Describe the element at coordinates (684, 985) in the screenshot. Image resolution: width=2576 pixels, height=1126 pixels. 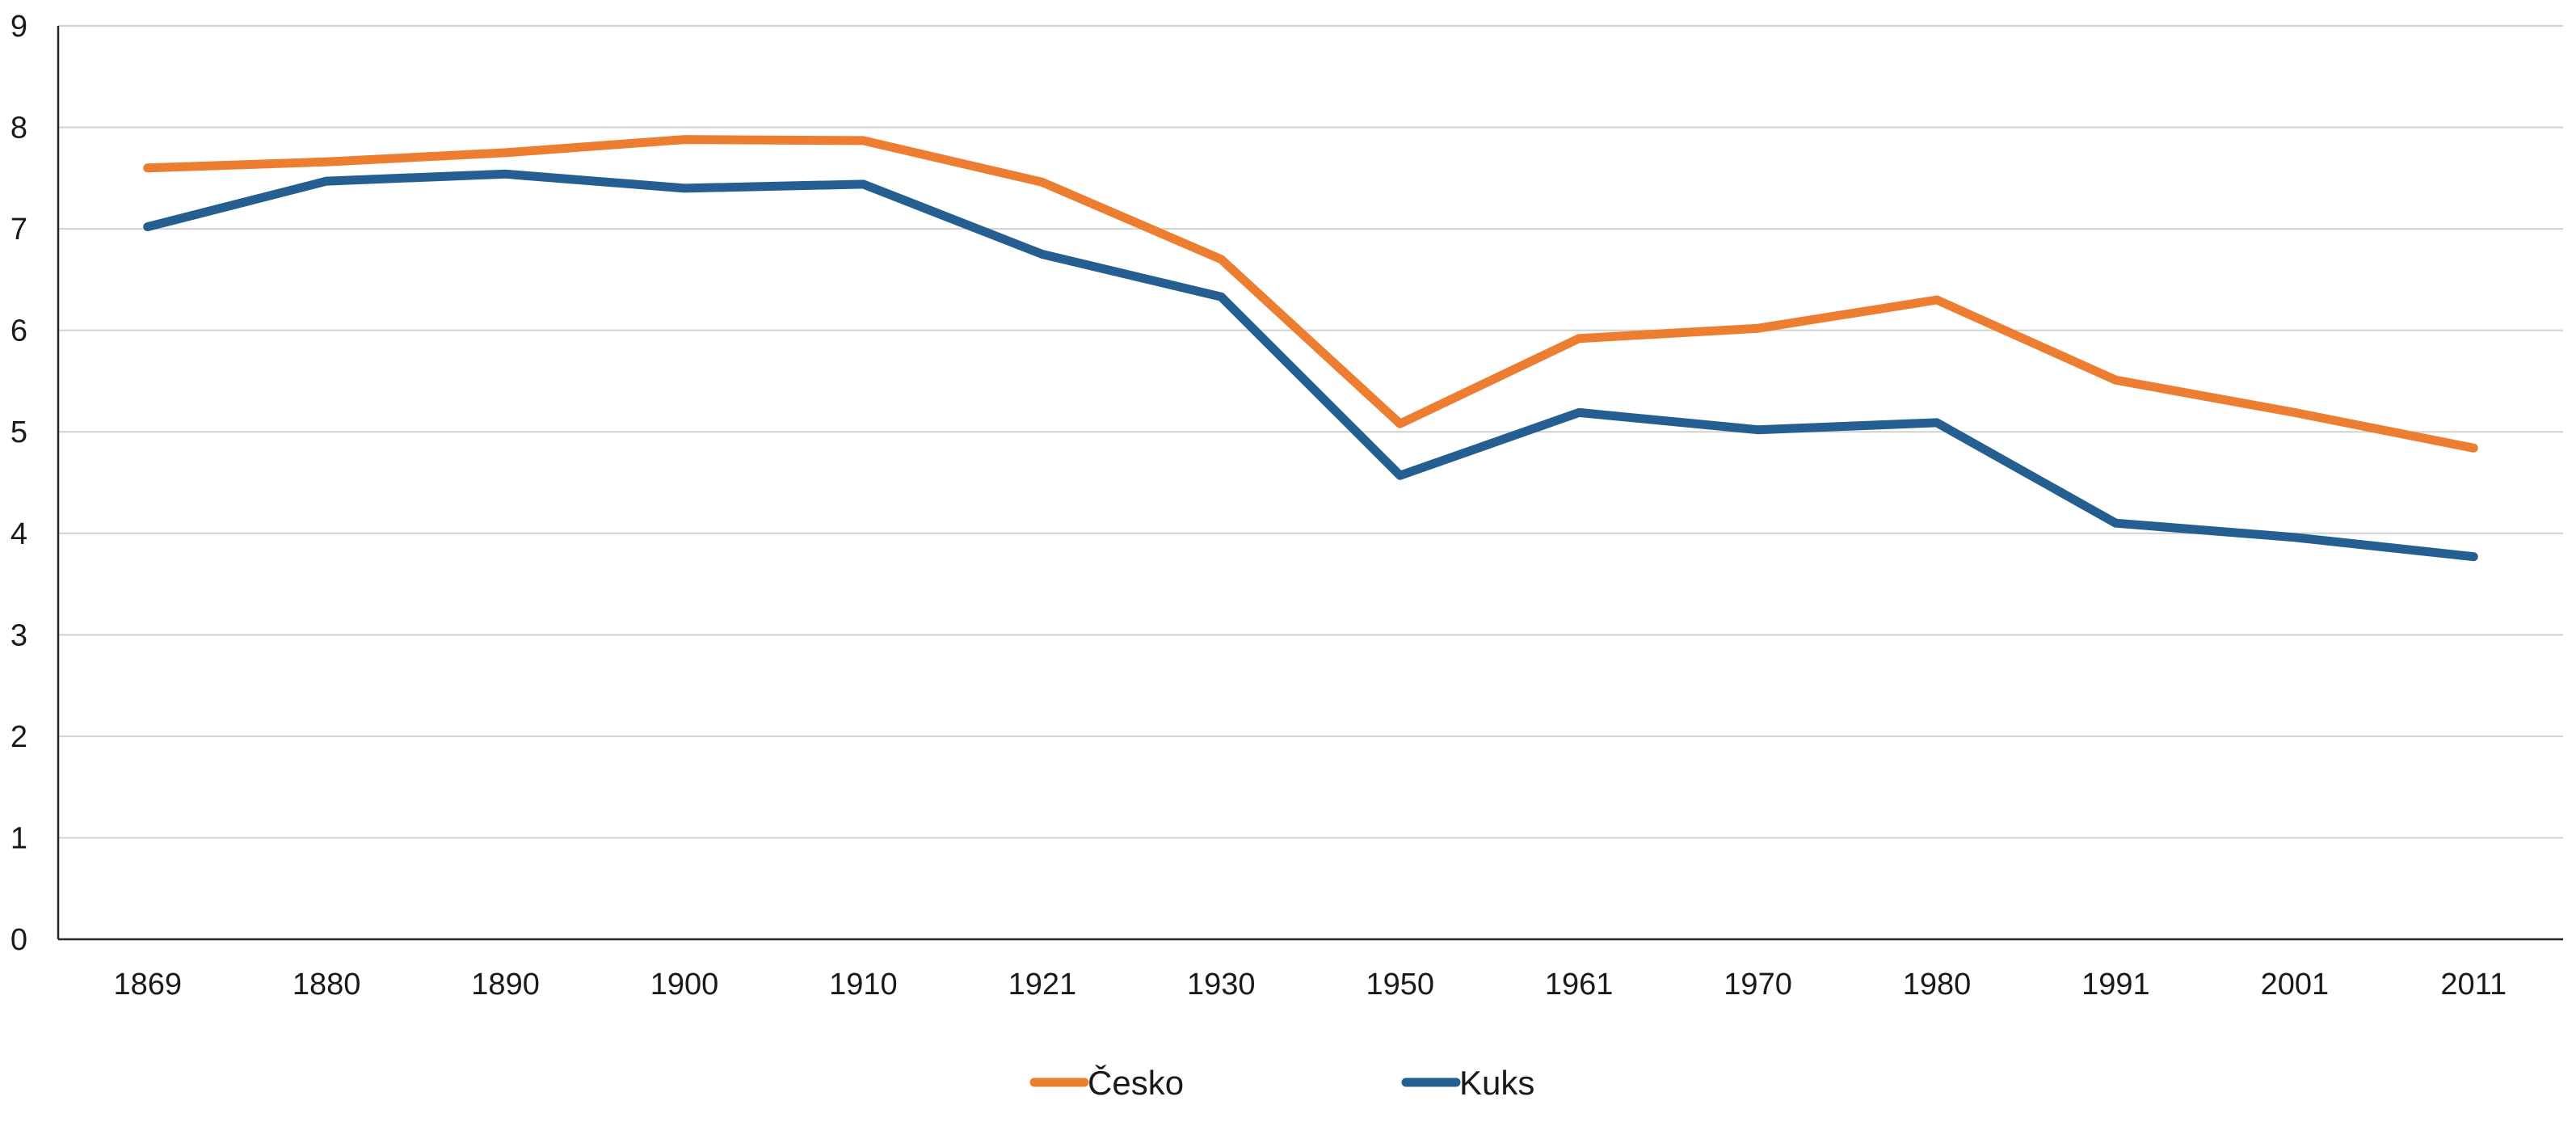
I see `x-tick-label: 1900` at that location.